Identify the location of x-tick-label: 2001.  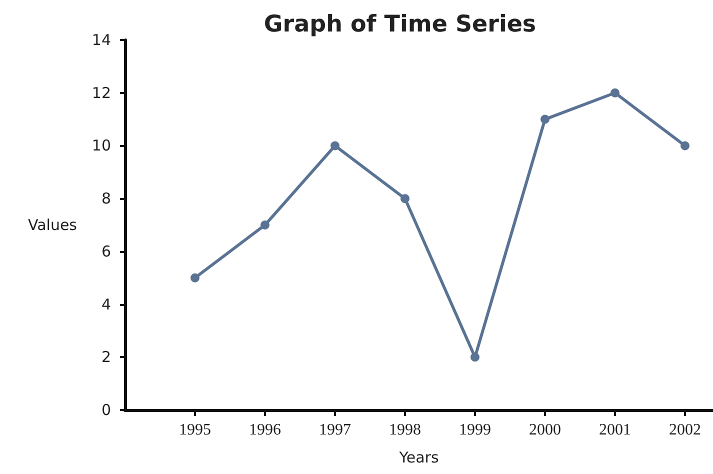
(615, 430).